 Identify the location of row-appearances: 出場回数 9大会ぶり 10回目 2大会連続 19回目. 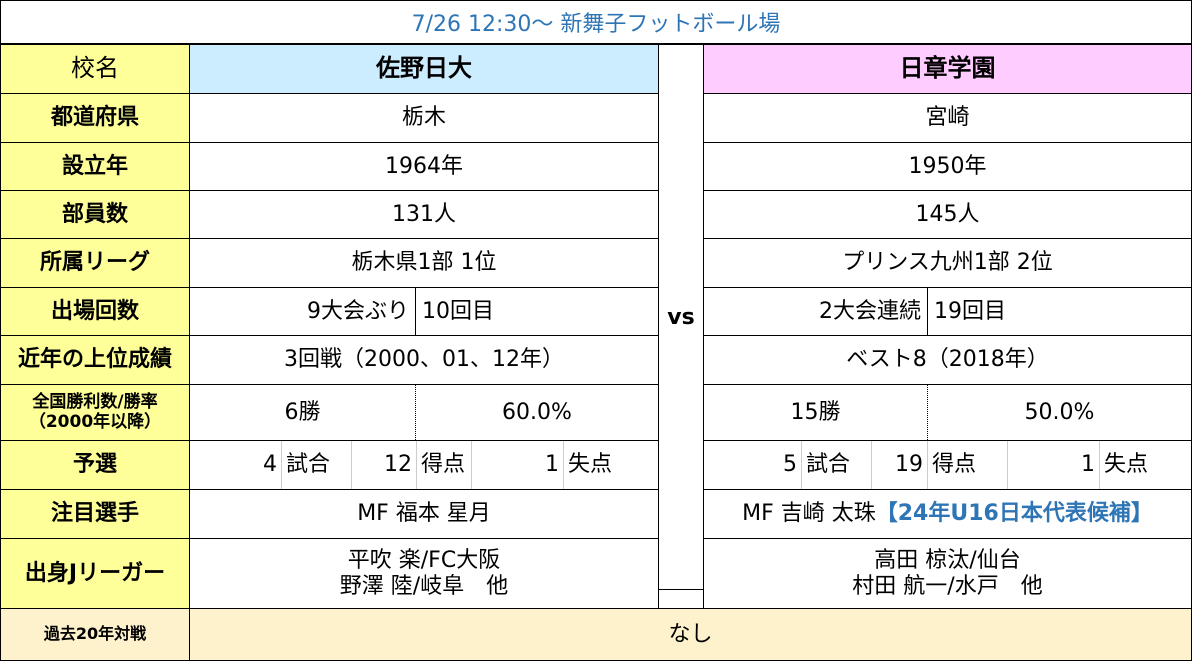
(596, 311).